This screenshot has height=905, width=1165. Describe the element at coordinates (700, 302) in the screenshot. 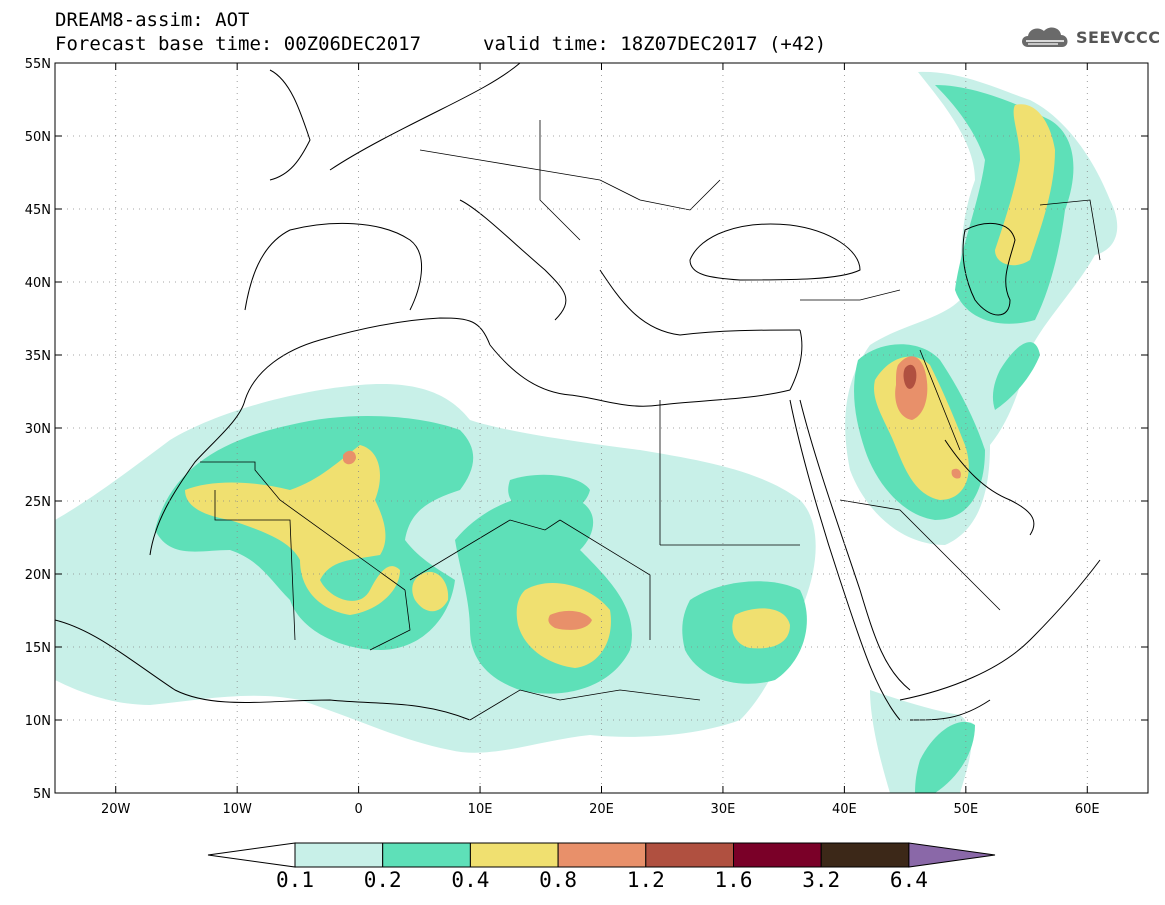

I see `coastline-greece-turkey` at that location.